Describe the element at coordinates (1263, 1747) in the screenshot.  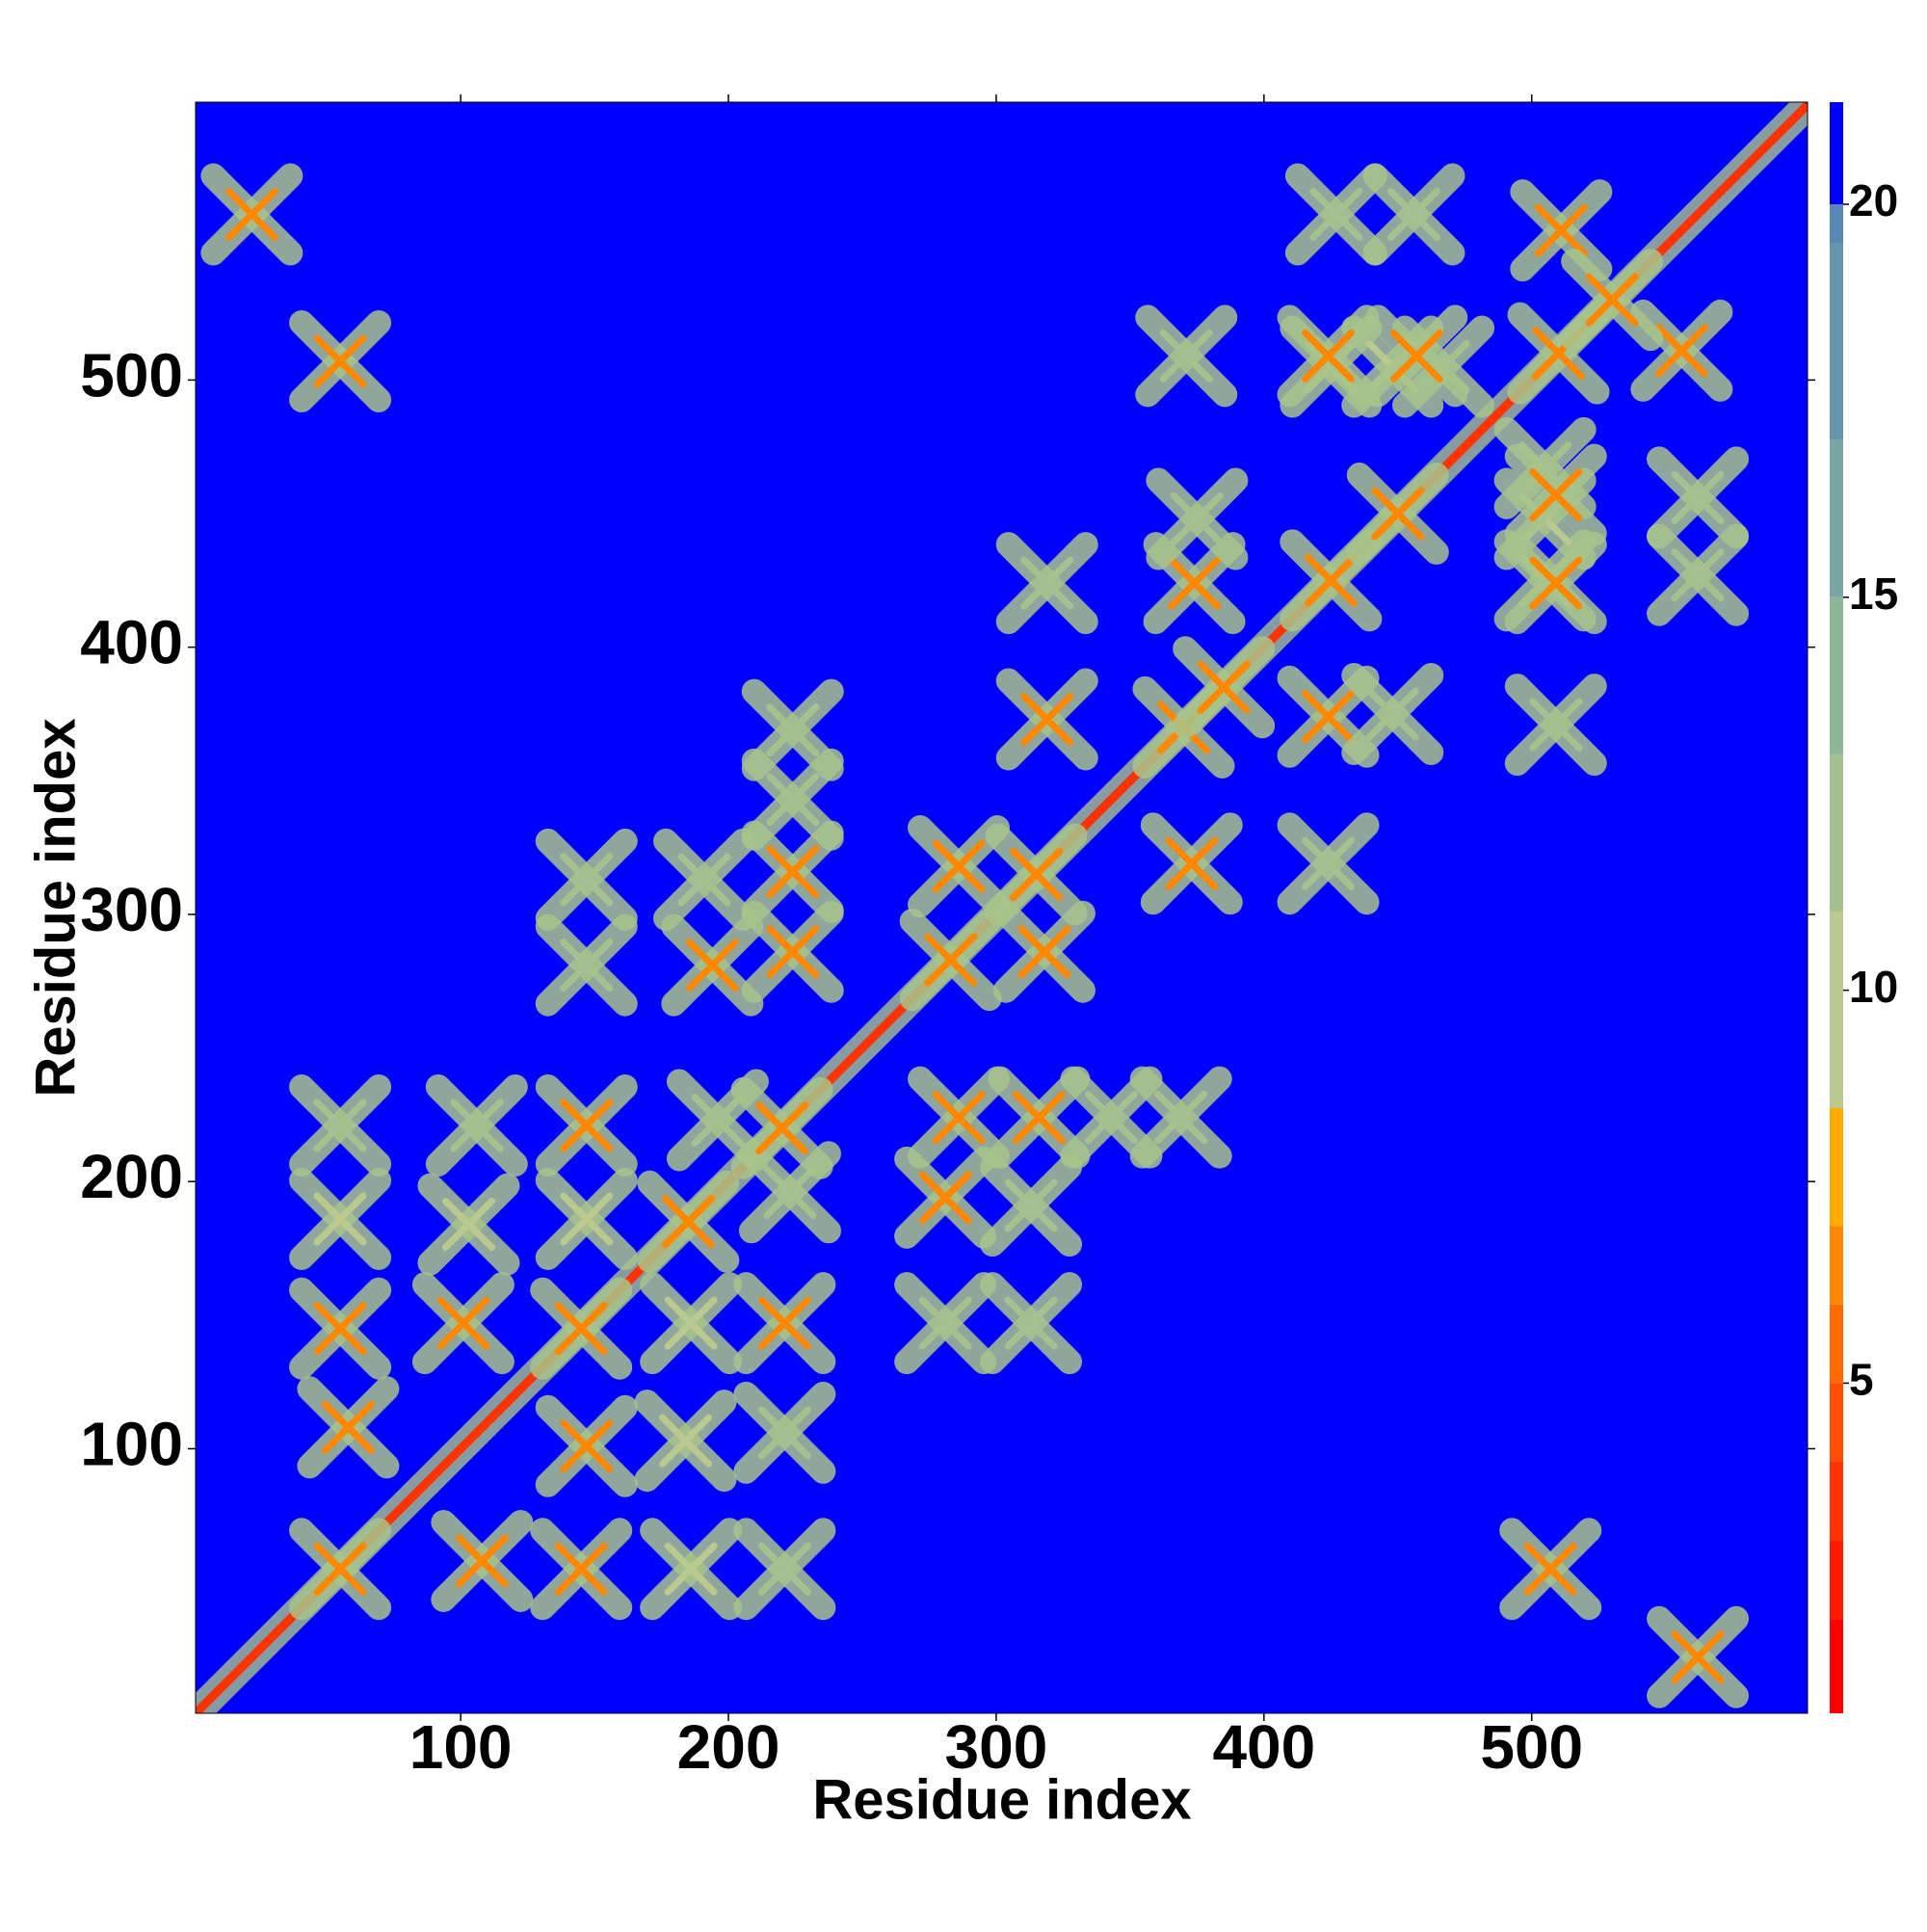
I see `x-tick-label: 400` at that location.